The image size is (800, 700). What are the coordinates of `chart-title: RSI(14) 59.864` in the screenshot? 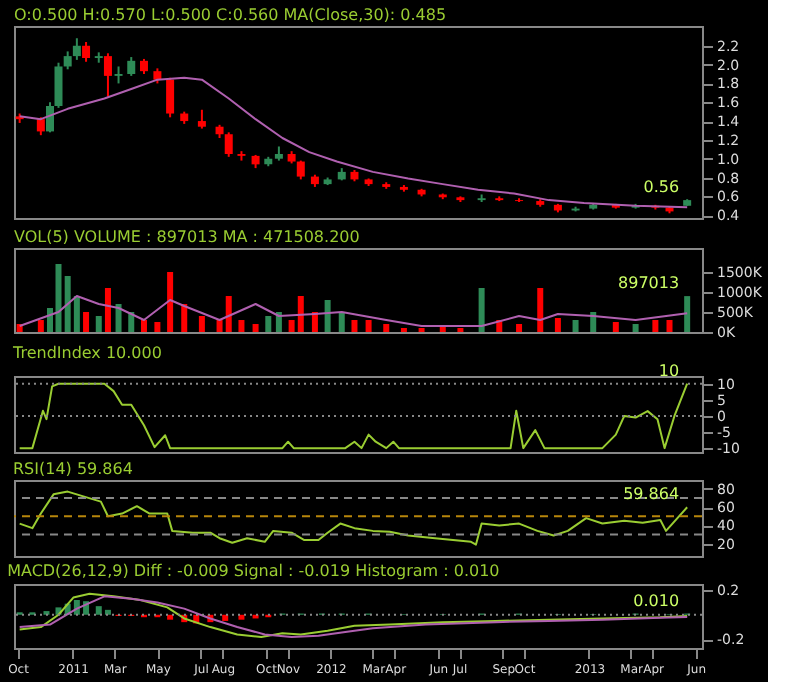 It's located at (73, 469).